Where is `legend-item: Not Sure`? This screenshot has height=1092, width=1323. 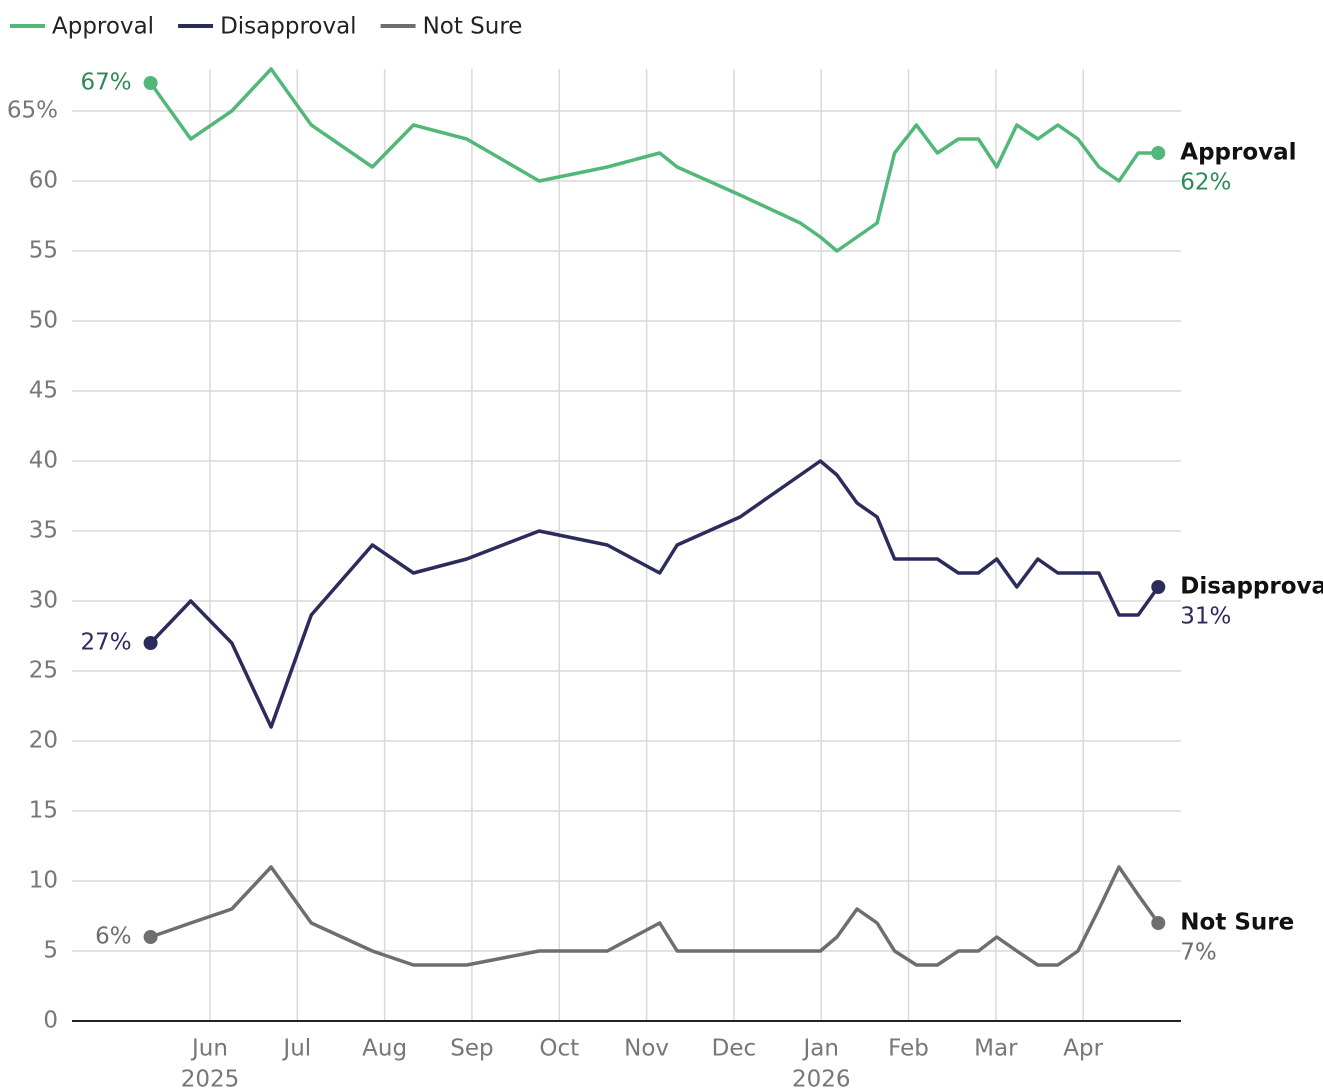 legend-item: Not Sure is located at coordinates (451, 27).